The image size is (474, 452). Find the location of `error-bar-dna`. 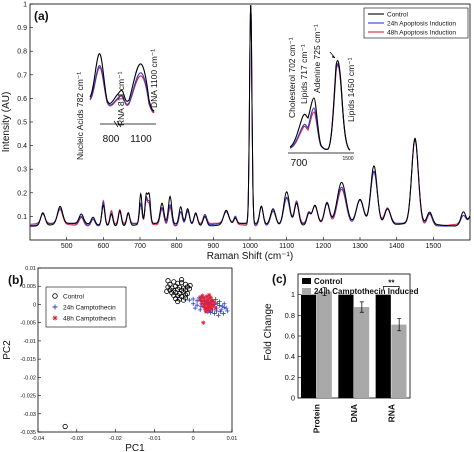

error-bar-dna is located at coordinates (361, 307).